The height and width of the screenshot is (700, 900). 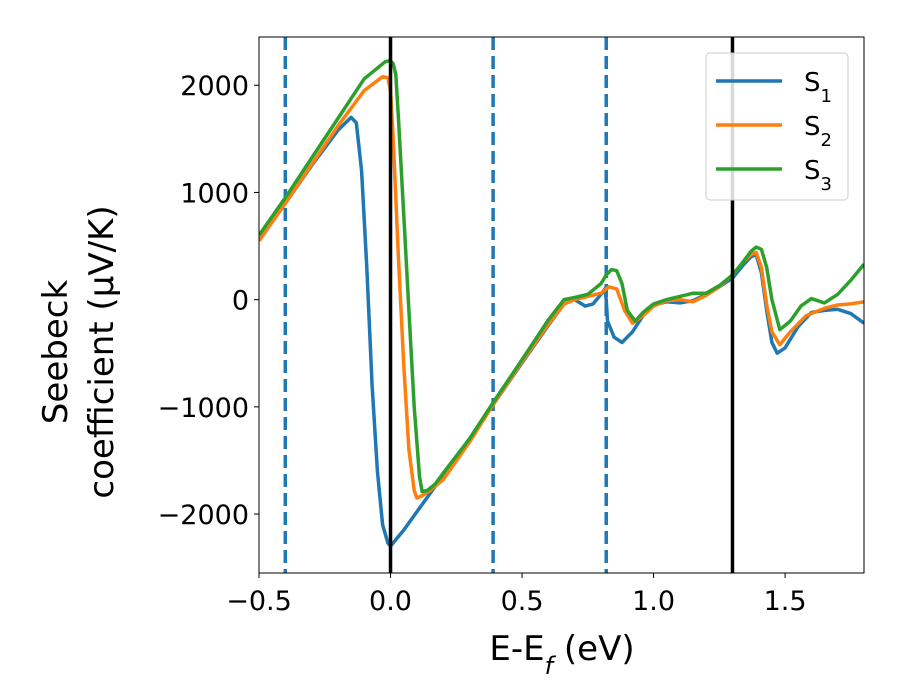 I want to click on y-tick-label: 2000, so click(x=214, y=86).